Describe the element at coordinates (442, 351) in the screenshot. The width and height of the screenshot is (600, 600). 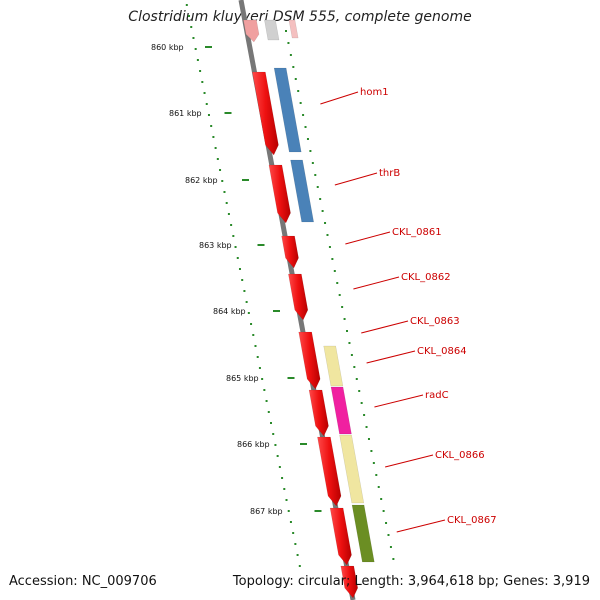
I see `gene-label: CKL_0864` at that location.